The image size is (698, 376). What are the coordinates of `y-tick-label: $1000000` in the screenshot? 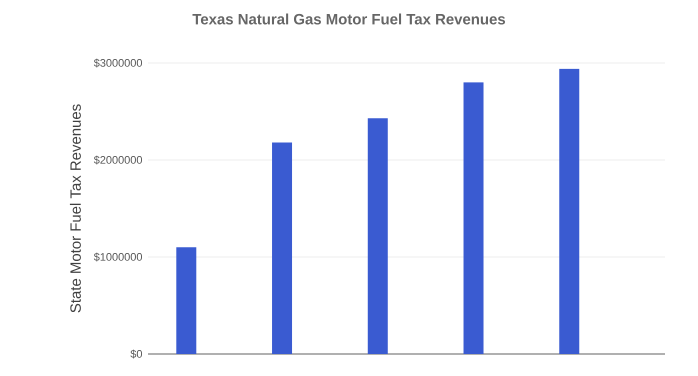 It's located at (118, 257).